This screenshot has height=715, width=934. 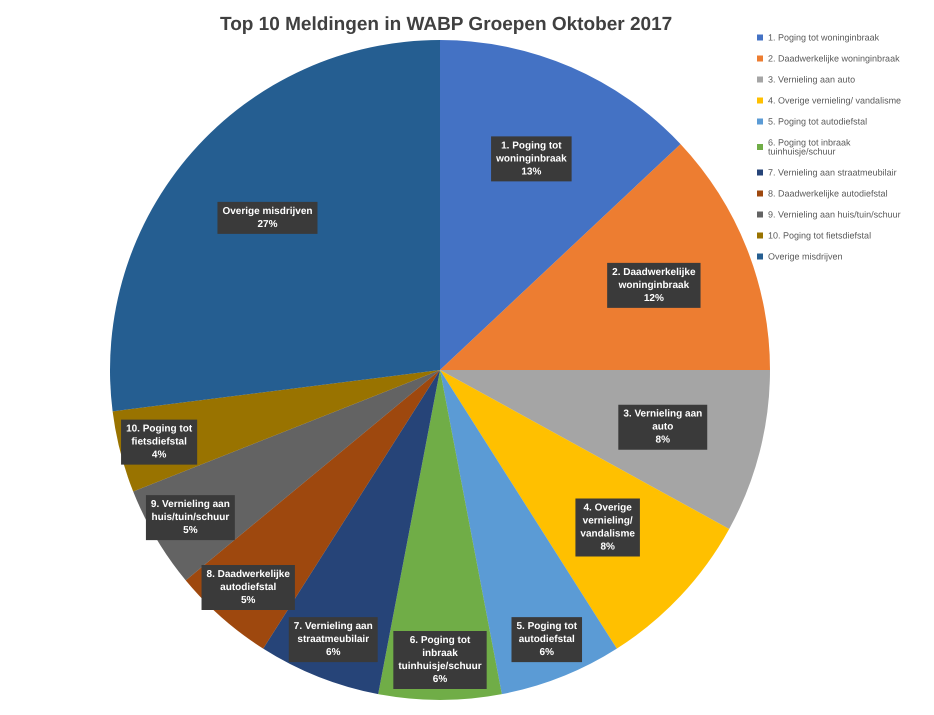 What do you see at coordinates (547, 633) in the screenshot?
I see `slice-label: 5. Poging tot autodiefstal` at bounding box center [547, 633].